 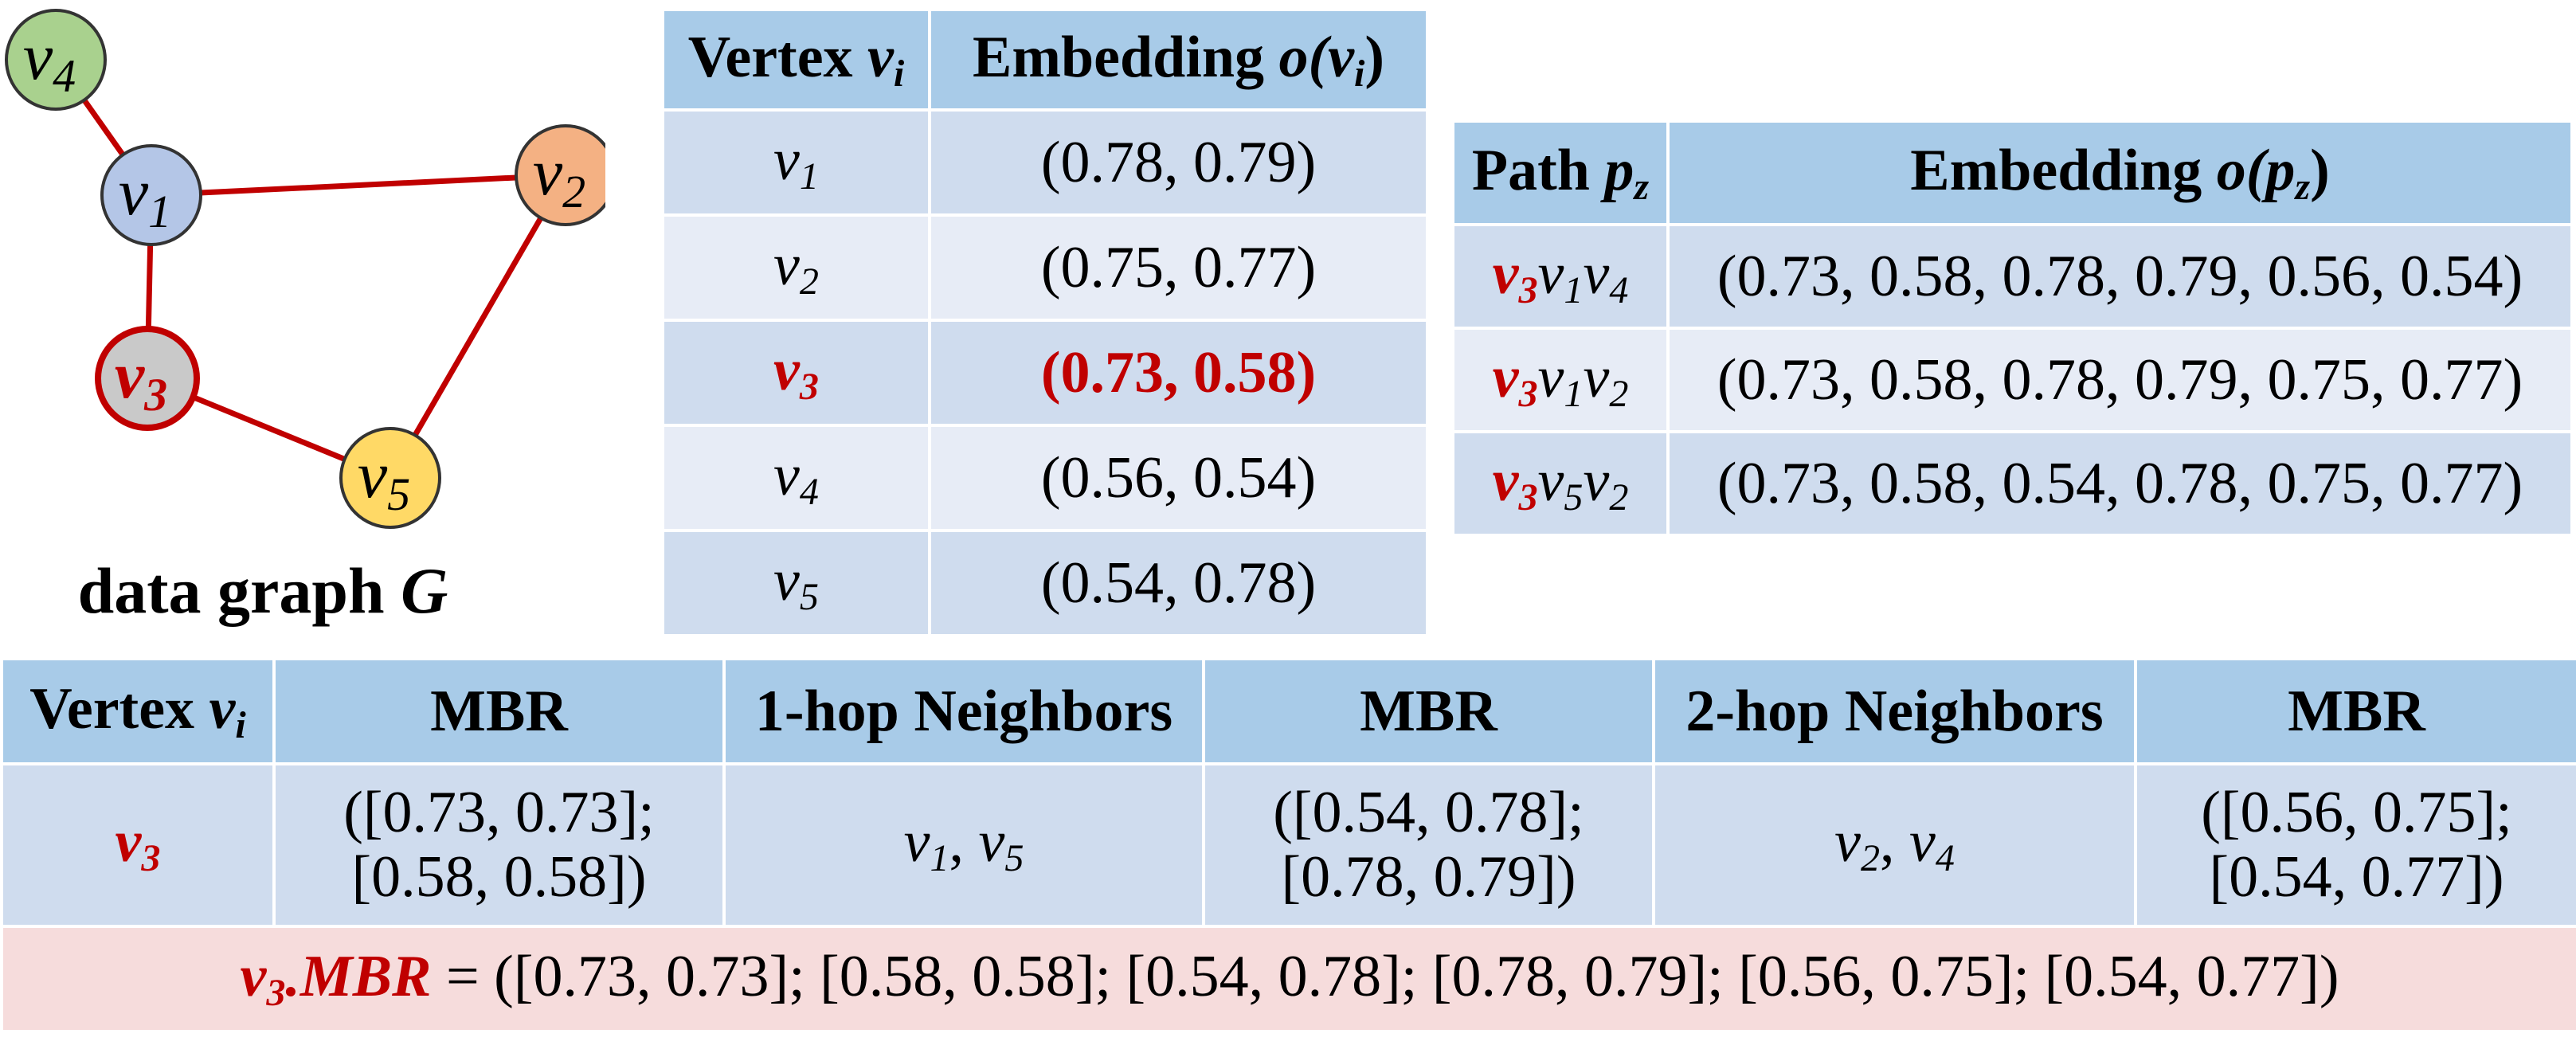 What do you see at coordinates (1428, 877) in the screenshot?
I see `mbr-row-mbr2-line2: [0.78, 0.79])` at bounding box center [1428, 877].